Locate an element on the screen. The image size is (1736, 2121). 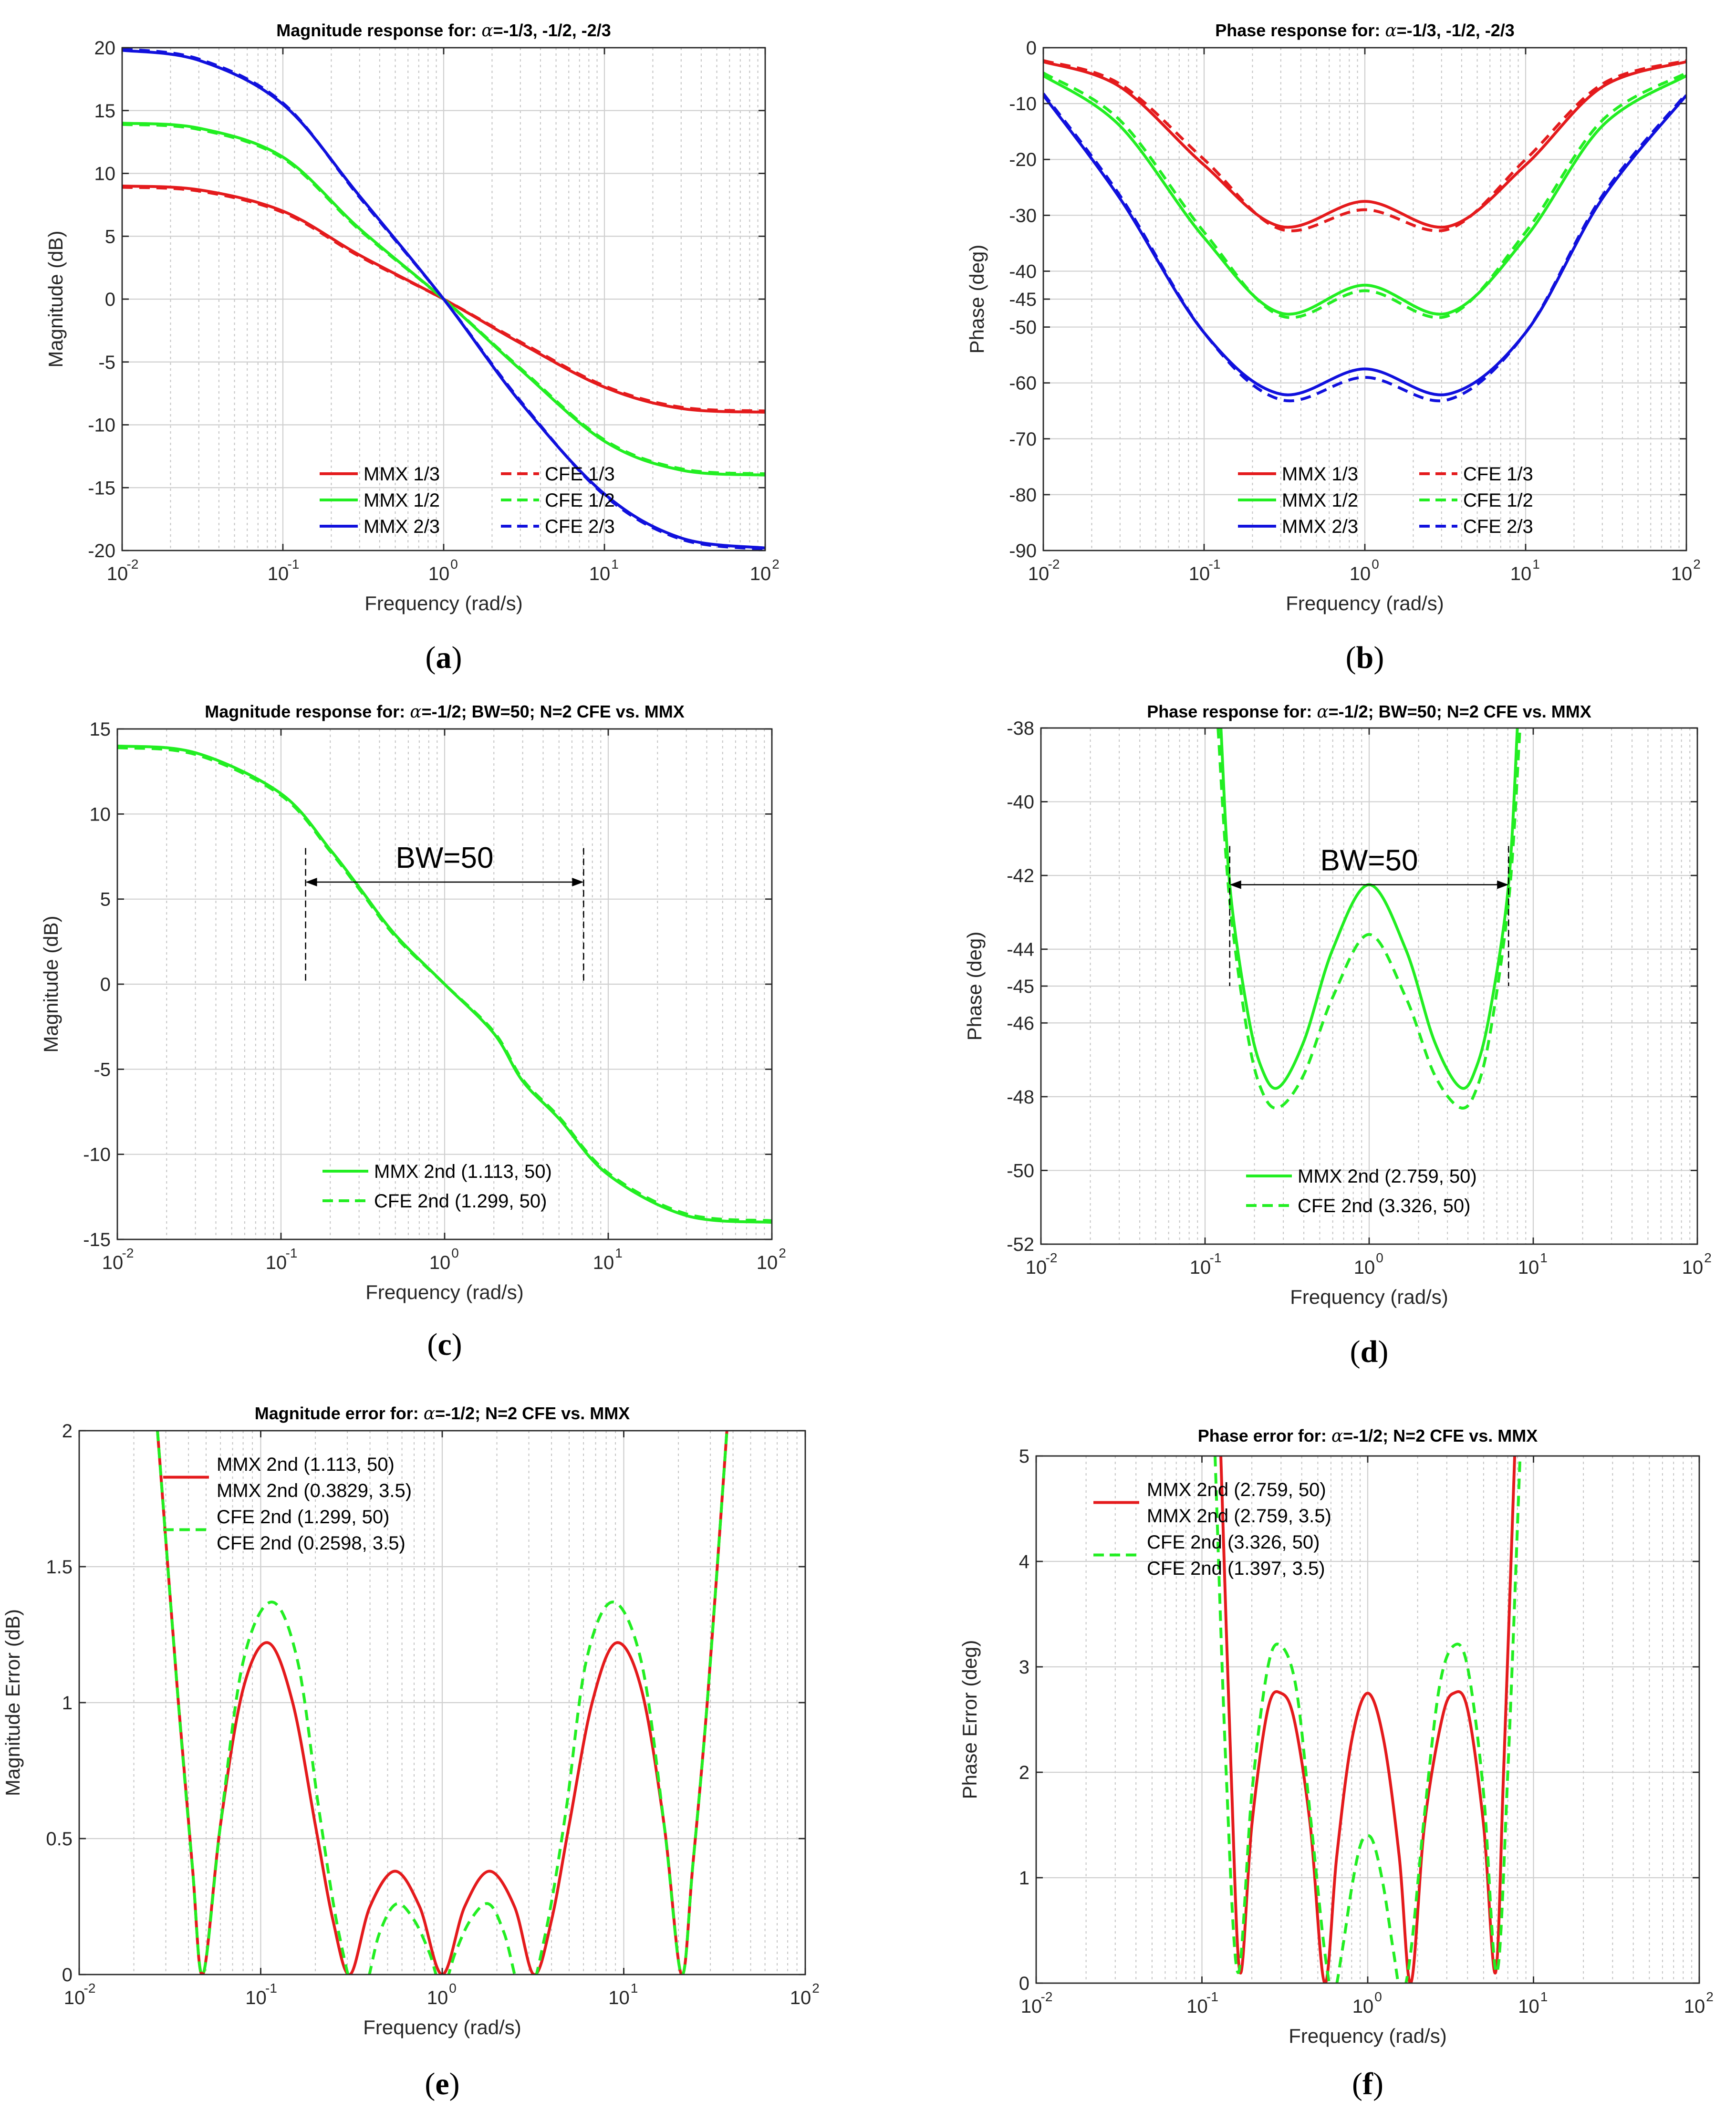
legend-label: MMX 1/2 is located at coordinates (1320, 500).